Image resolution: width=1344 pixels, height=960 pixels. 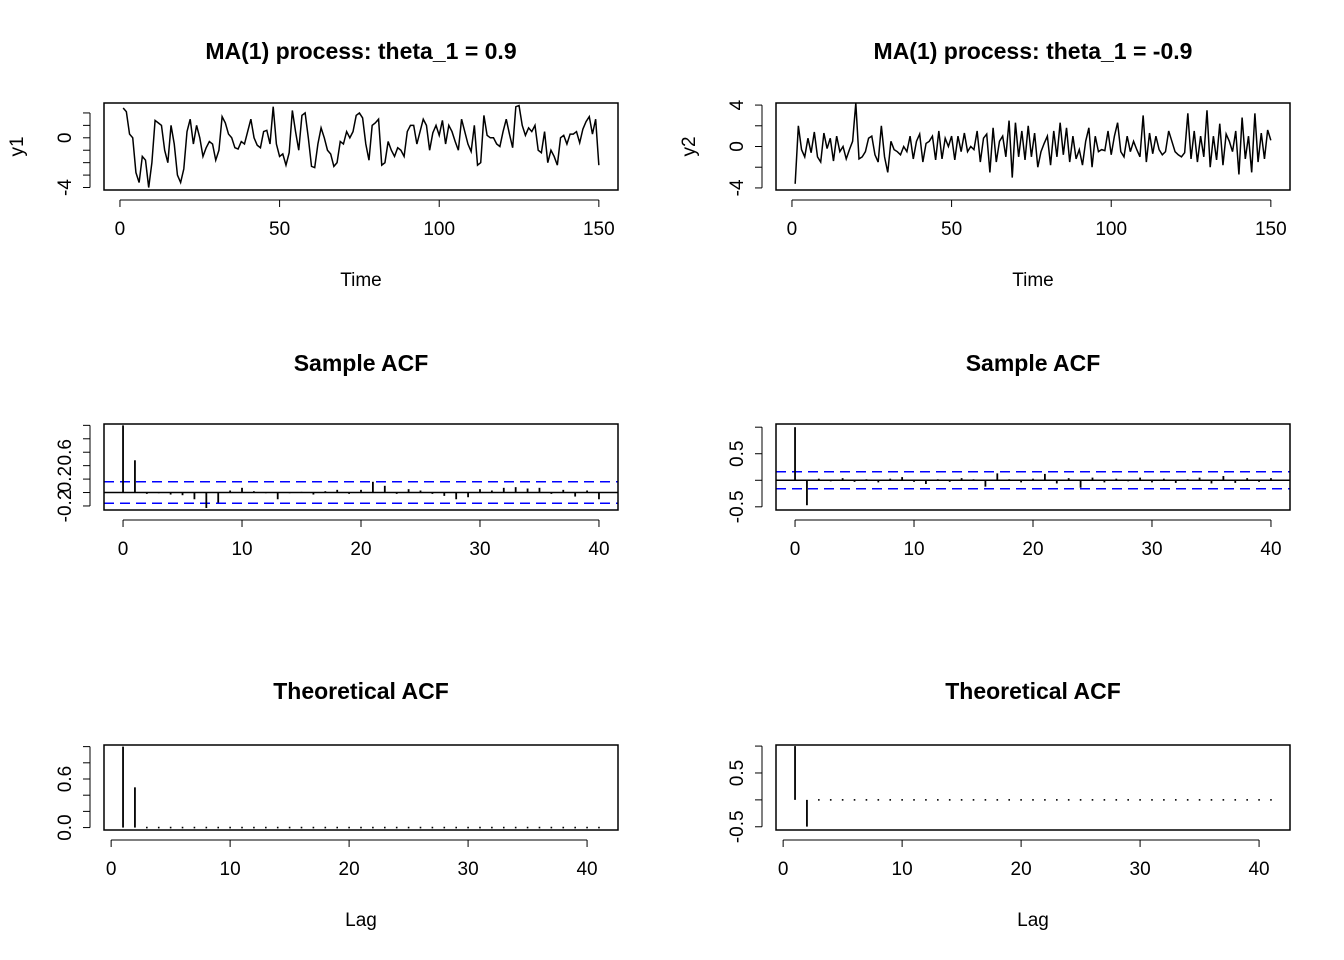 What do you see at coordinates (1271, 229) in the screenshot?
I see `x-tick-label: 150` at bounding box center [1271, 229].